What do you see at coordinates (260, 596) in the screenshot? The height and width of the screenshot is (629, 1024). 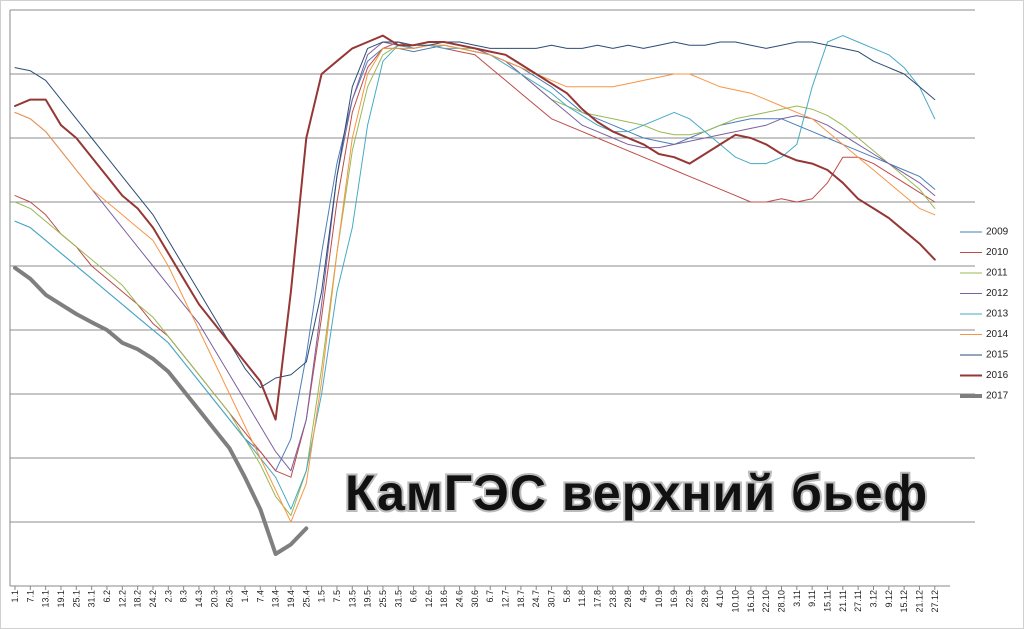 I see `x-tick-label: 7.4` at bounding box center [260, 596].